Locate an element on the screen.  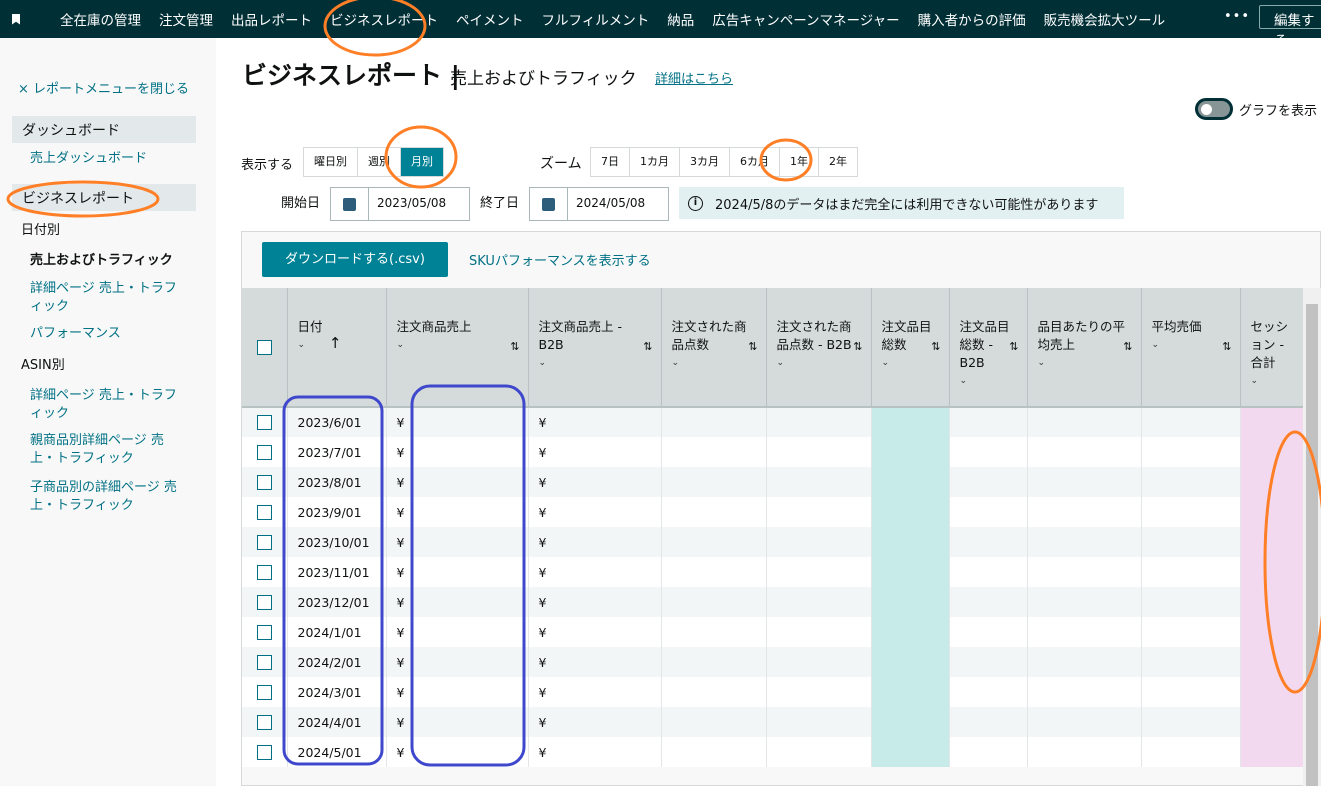
end-date-field: 2024/05/08 is located at coordinates (599, 204).